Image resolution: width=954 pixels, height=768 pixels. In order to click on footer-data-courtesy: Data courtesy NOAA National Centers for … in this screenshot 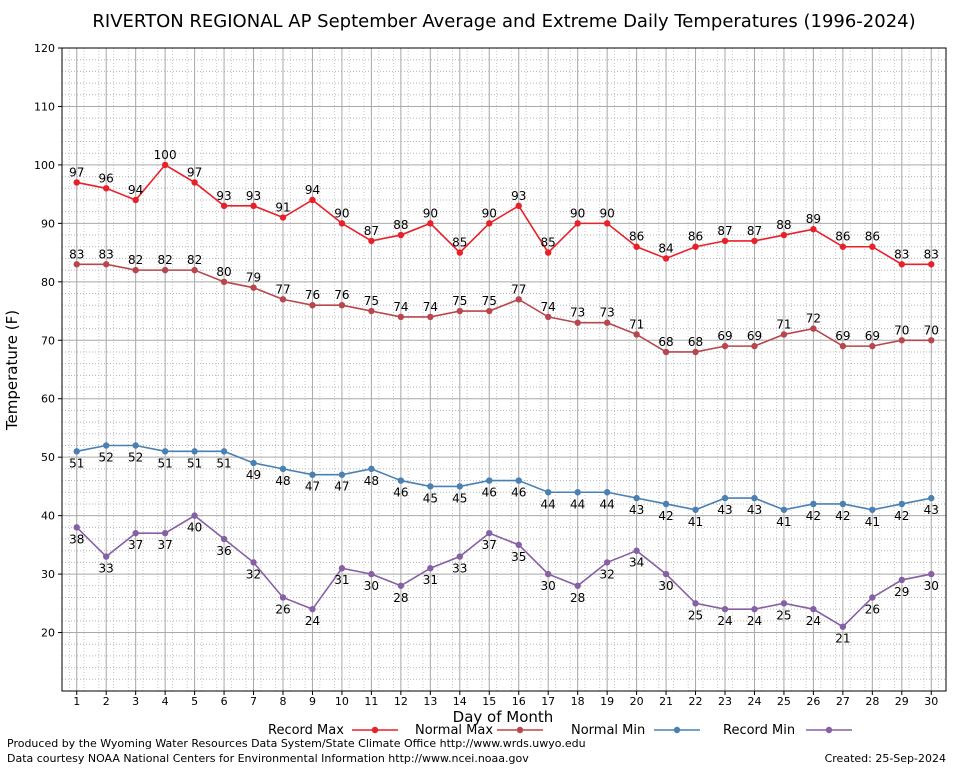, I will do `click(268, 758)`.